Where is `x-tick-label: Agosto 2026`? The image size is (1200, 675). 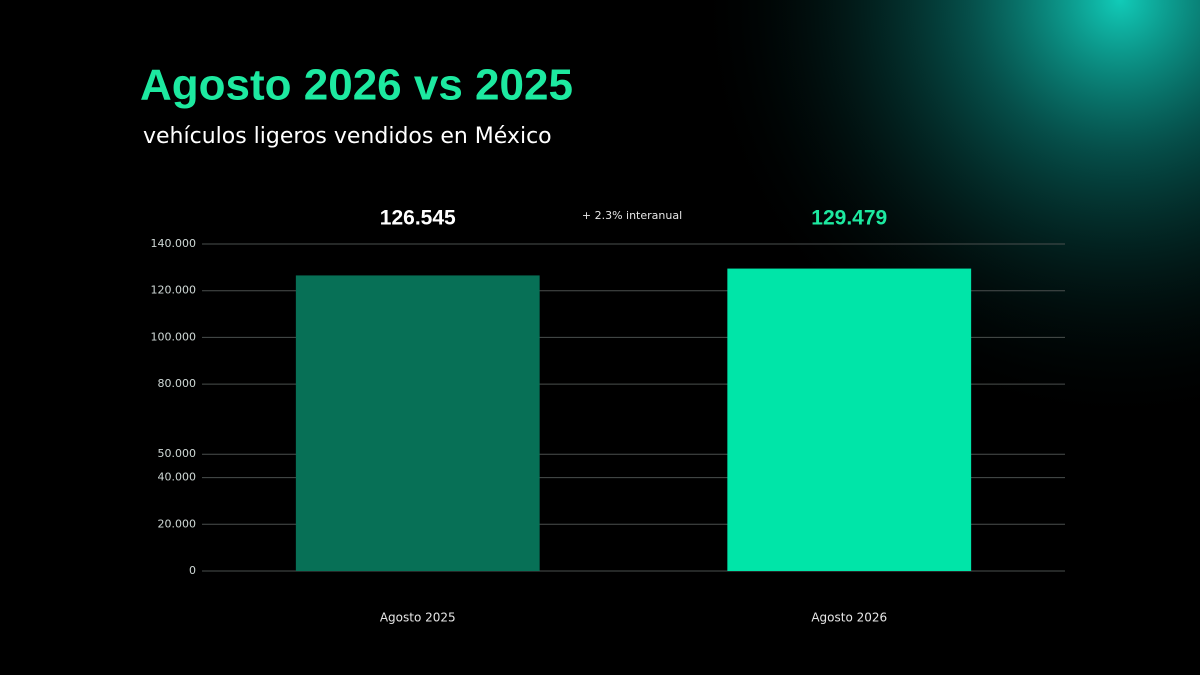 x-tick-label: Agosto 2026 is located at coordinates (849, 618).